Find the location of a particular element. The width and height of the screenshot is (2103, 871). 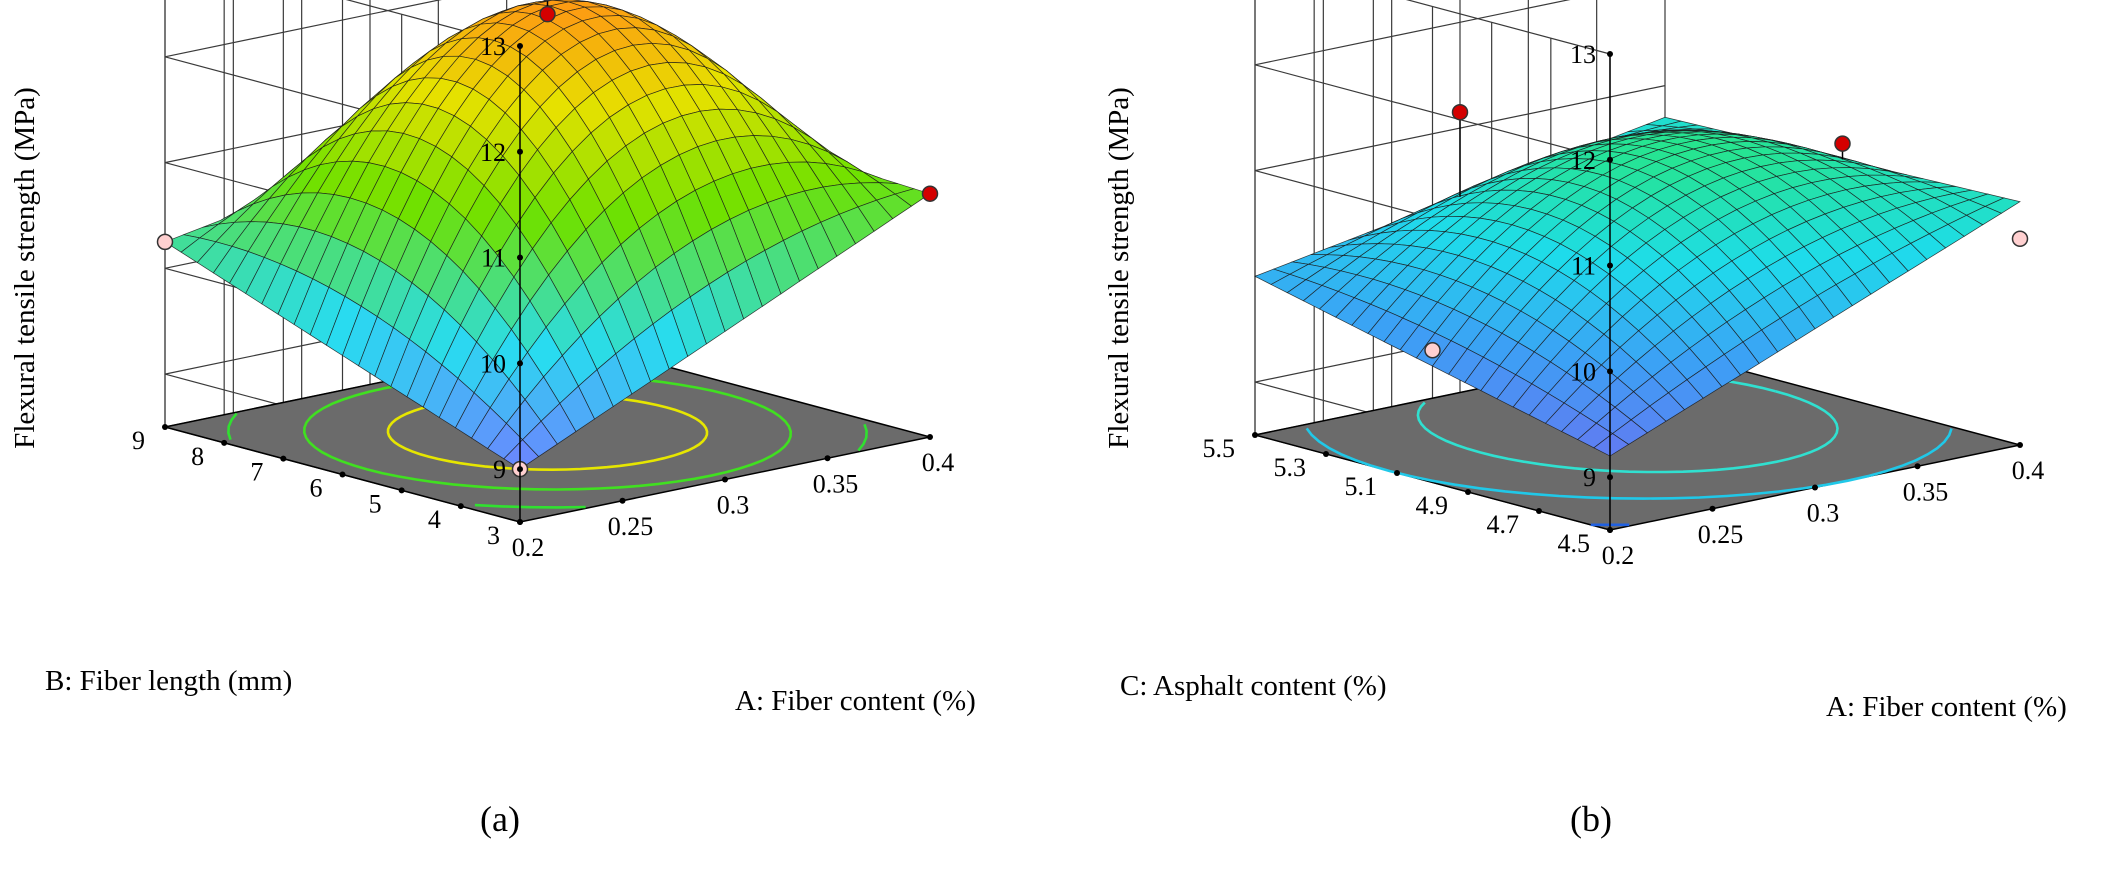

z-tick-label: 4 is located at coordinates (434, 519).